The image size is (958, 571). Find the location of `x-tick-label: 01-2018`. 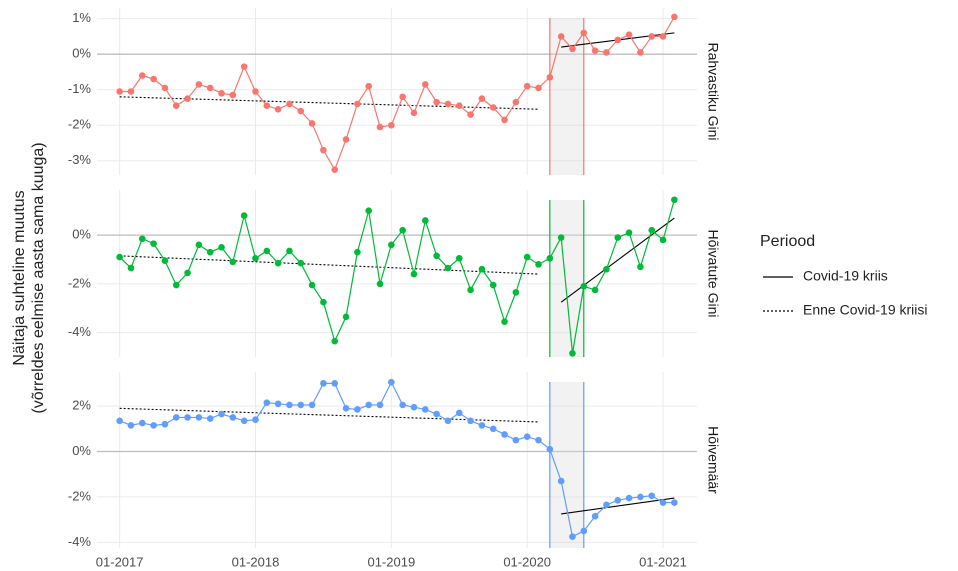

x-tick-label: 01-2018 is located at coordinates (256, 561).